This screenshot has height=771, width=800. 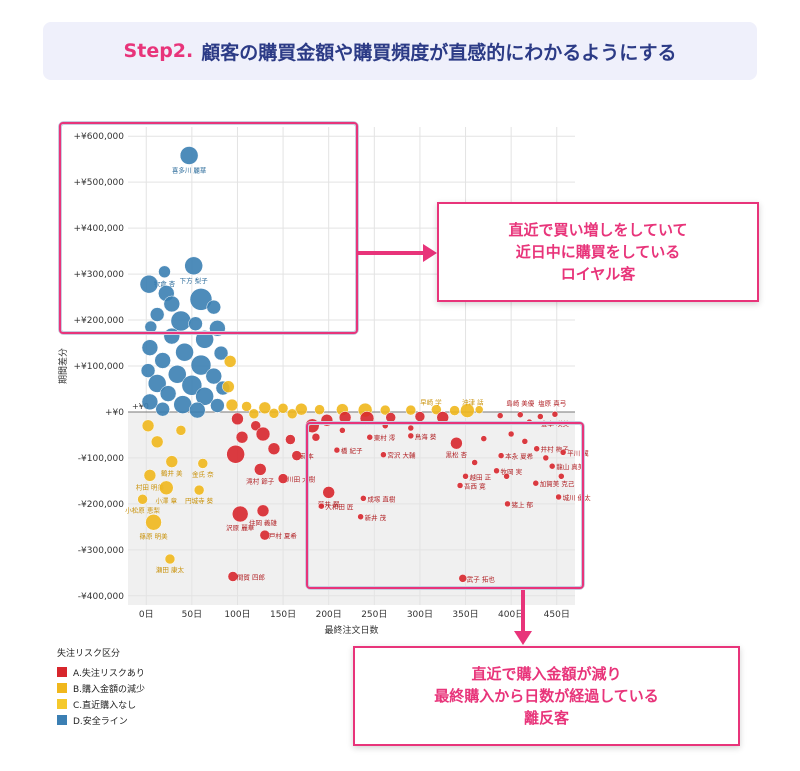 I want to click on churn-region-box, so click(x=445, y=505).